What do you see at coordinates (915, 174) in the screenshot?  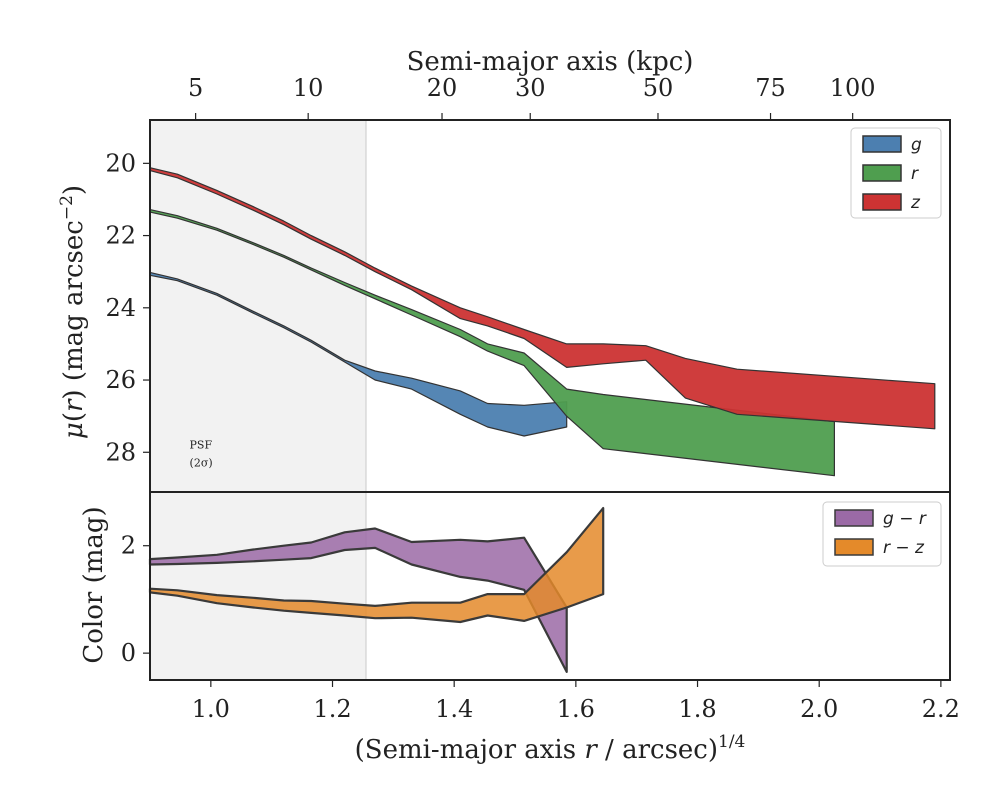 I see `legend-label: r` at bounding box center [915, 174].